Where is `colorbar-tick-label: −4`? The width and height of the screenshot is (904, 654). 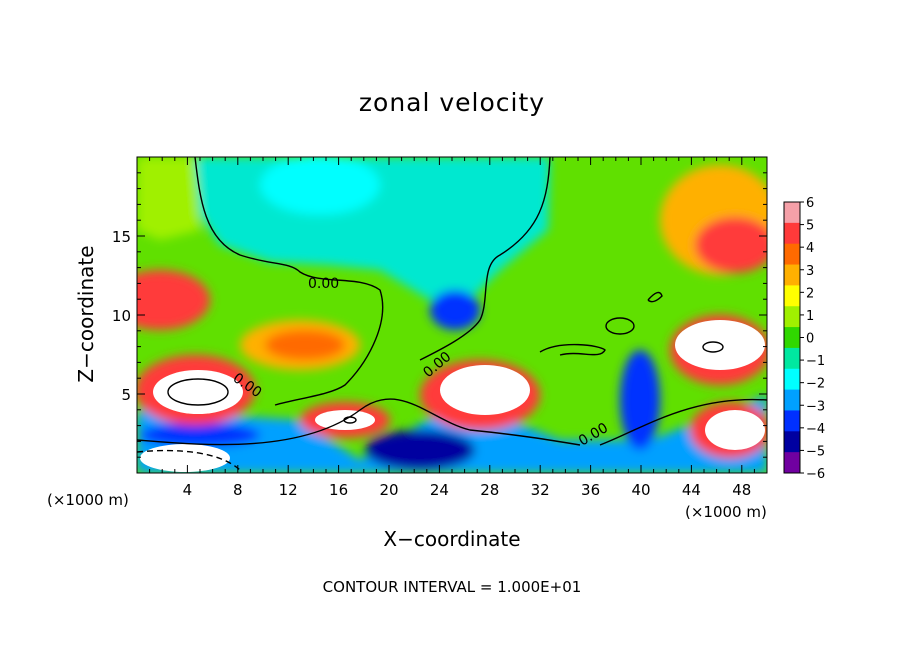 colorbar-tick-label: −4 is located at coordinates (815, 429).